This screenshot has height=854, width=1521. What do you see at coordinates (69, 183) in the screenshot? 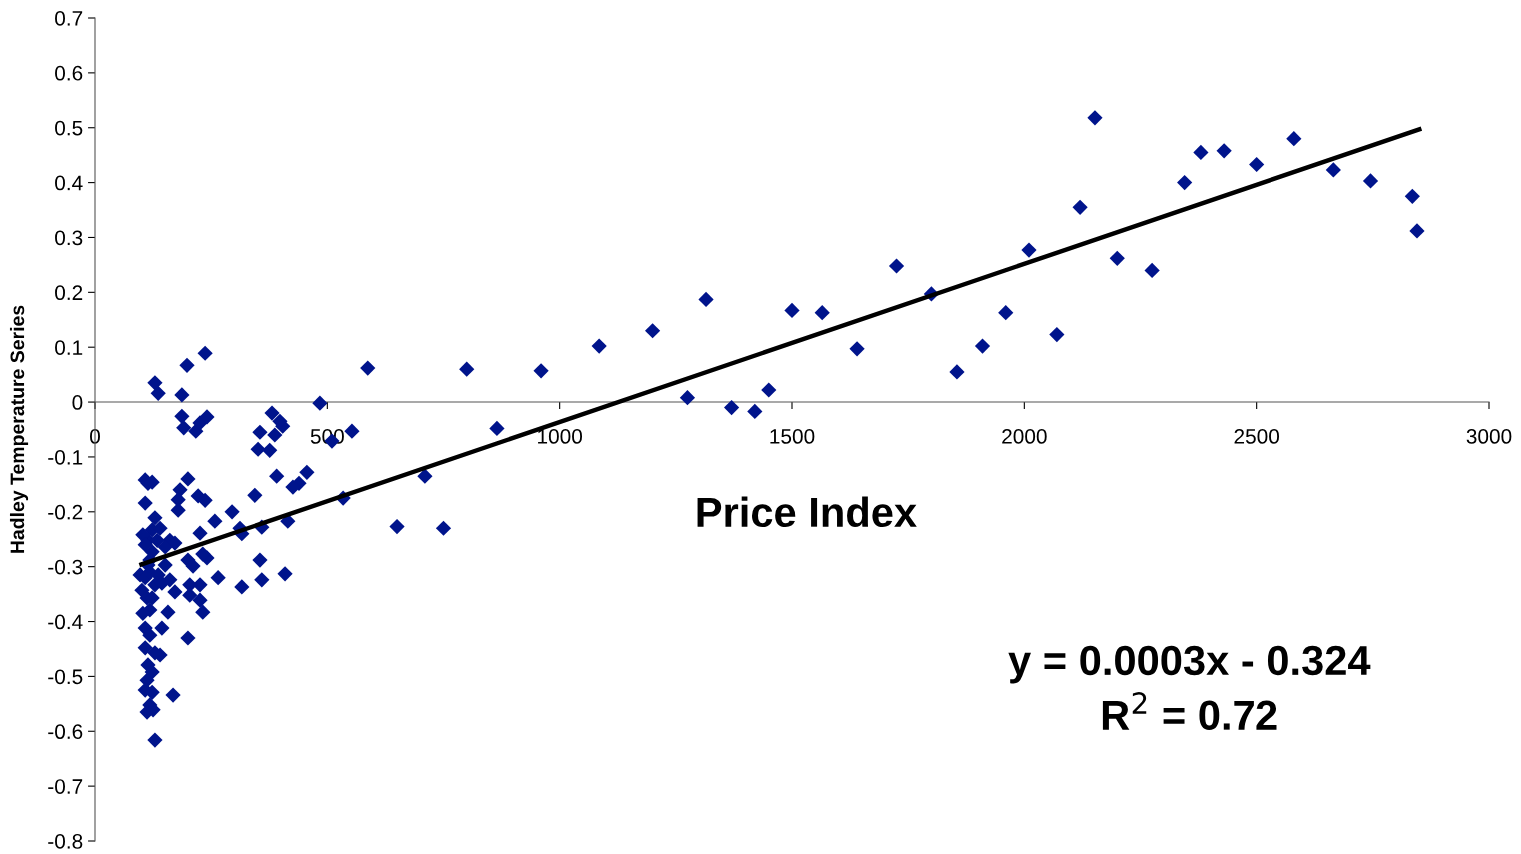
I see `y-tick-label: 0.4` at bounding box center [69, 183].